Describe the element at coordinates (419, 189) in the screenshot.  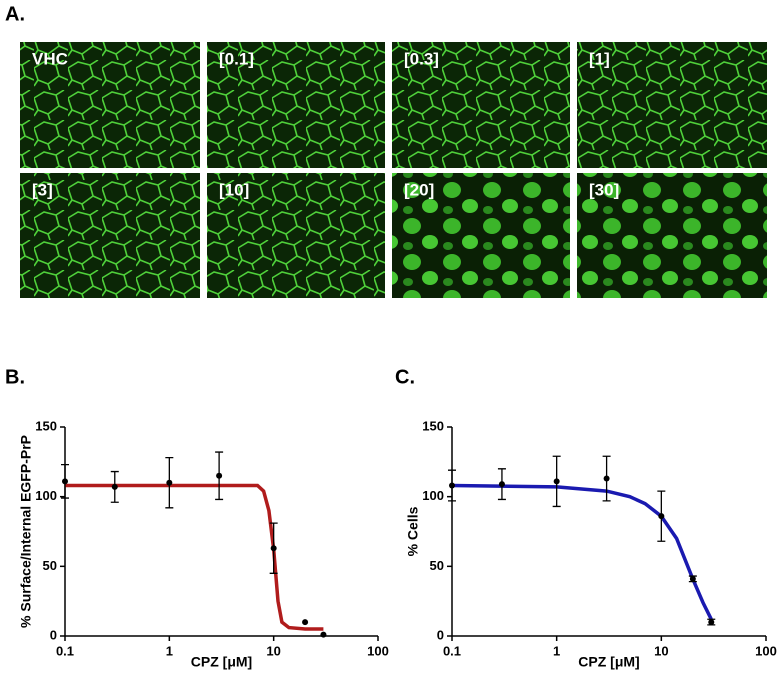
I see `image-label: [20]` at that location.